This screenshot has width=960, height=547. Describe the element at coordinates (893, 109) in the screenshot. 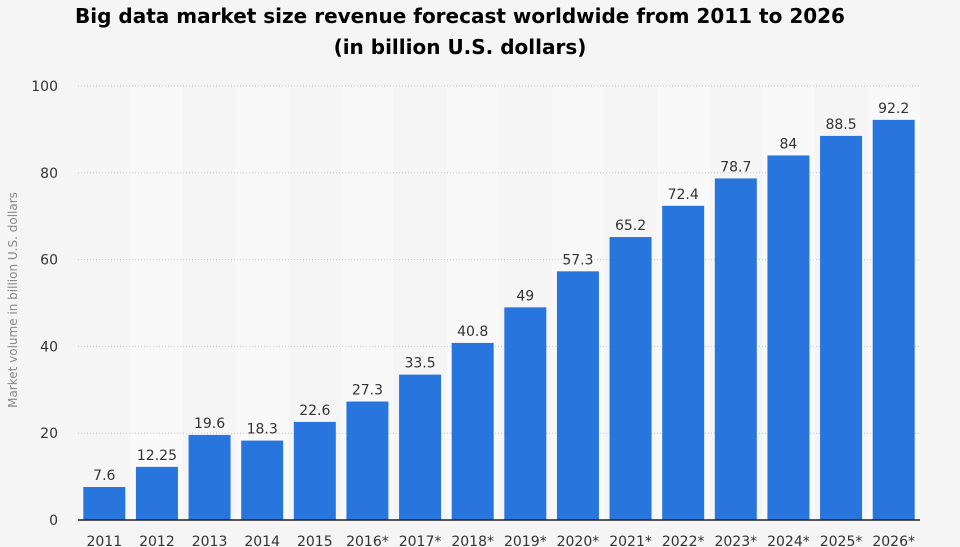

I see `bar-value-label: 92.2` at that location.